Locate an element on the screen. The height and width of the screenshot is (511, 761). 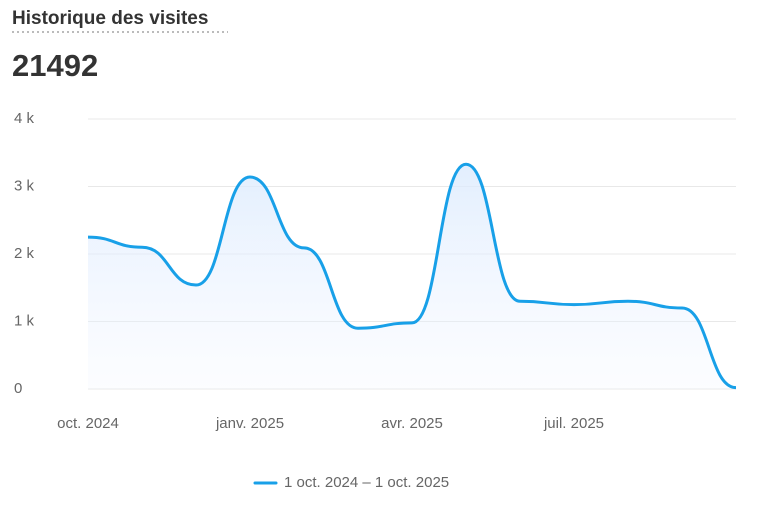
legend-label: 1 oct. 2024 – 1 oct. 2025 is located at coordinates (366, 482).